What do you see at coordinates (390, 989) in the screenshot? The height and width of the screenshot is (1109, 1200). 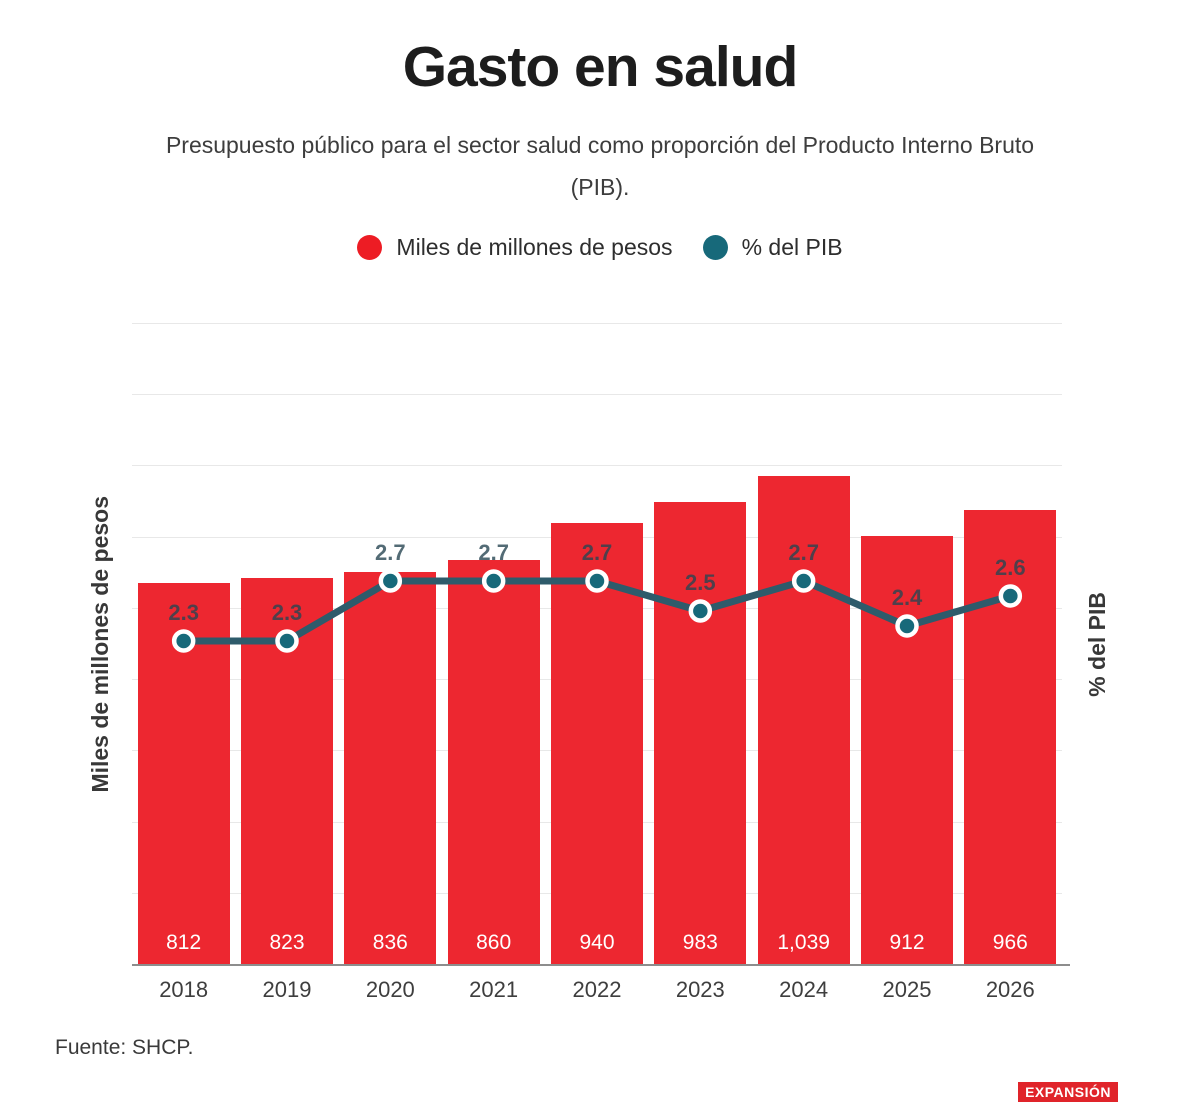 I see `year-label-2020: 2020` at bounding box center [390, 989].